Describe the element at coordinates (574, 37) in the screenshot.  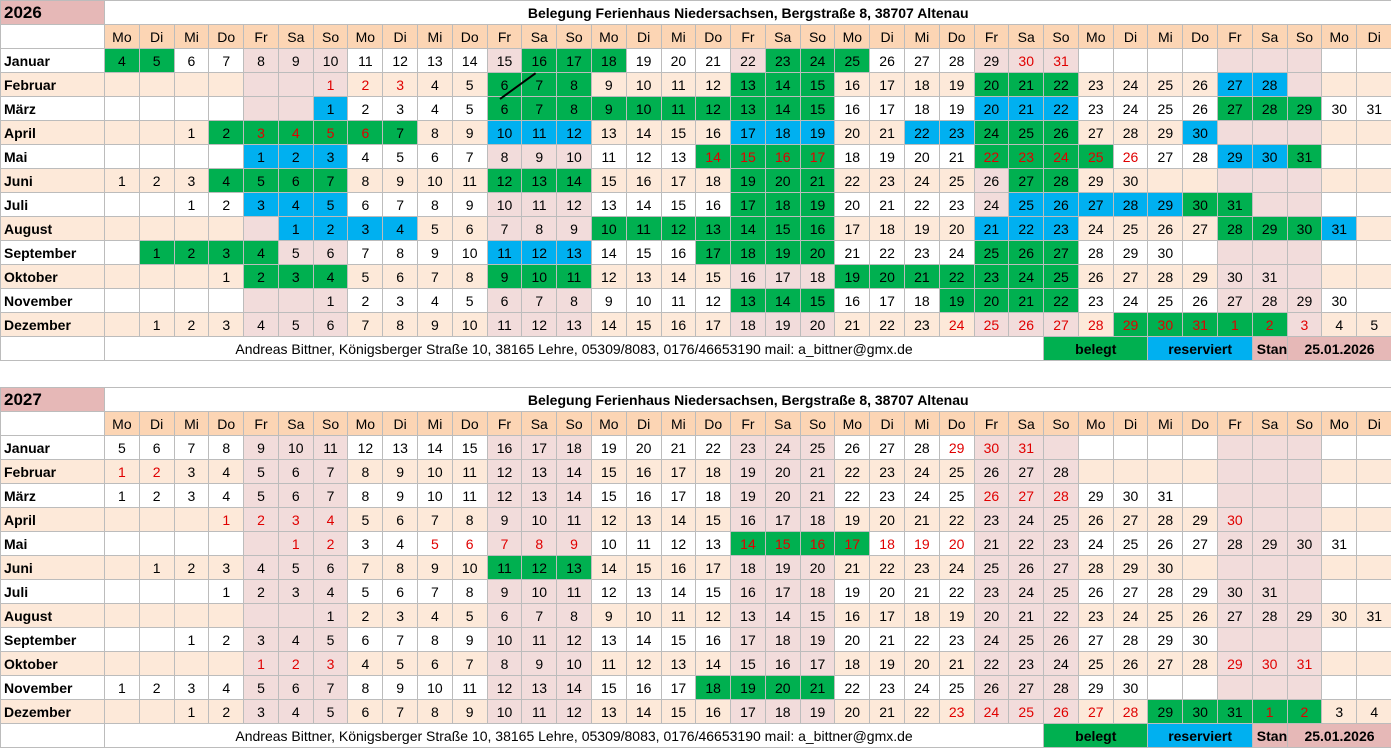
I see `weekday-header: So` at that location.